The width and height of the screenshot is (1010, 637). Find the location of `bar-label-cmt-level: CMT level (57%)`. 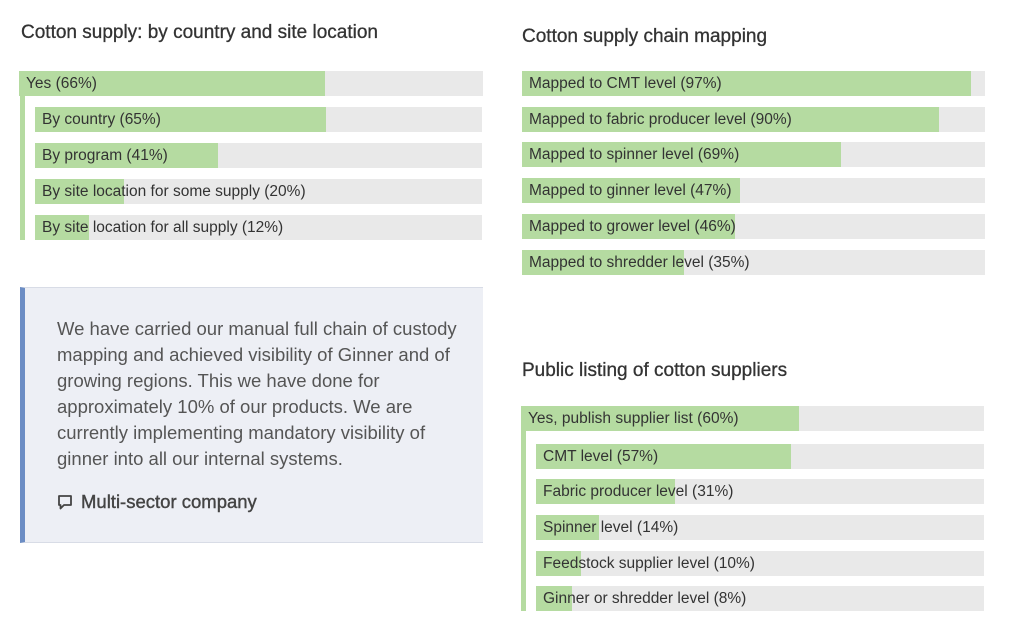

bar-label-cmt-level: CMT level (57%) is located at coordinates (601, 456).